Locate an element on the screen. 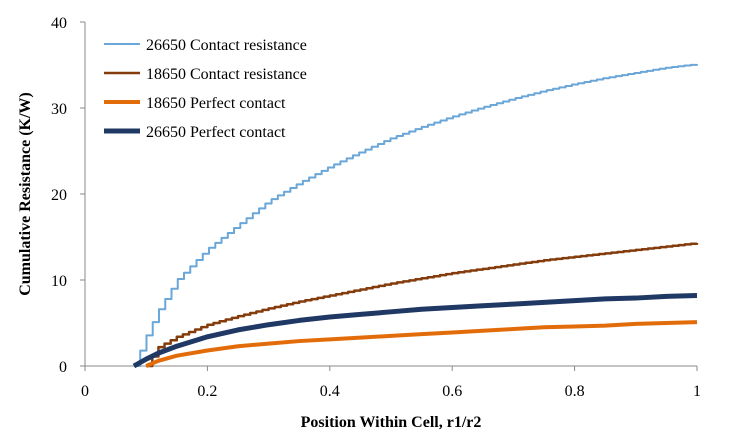 This screenshot has height=447, width=739. x-tick-label: 0 is located at coordinates (85, 391).